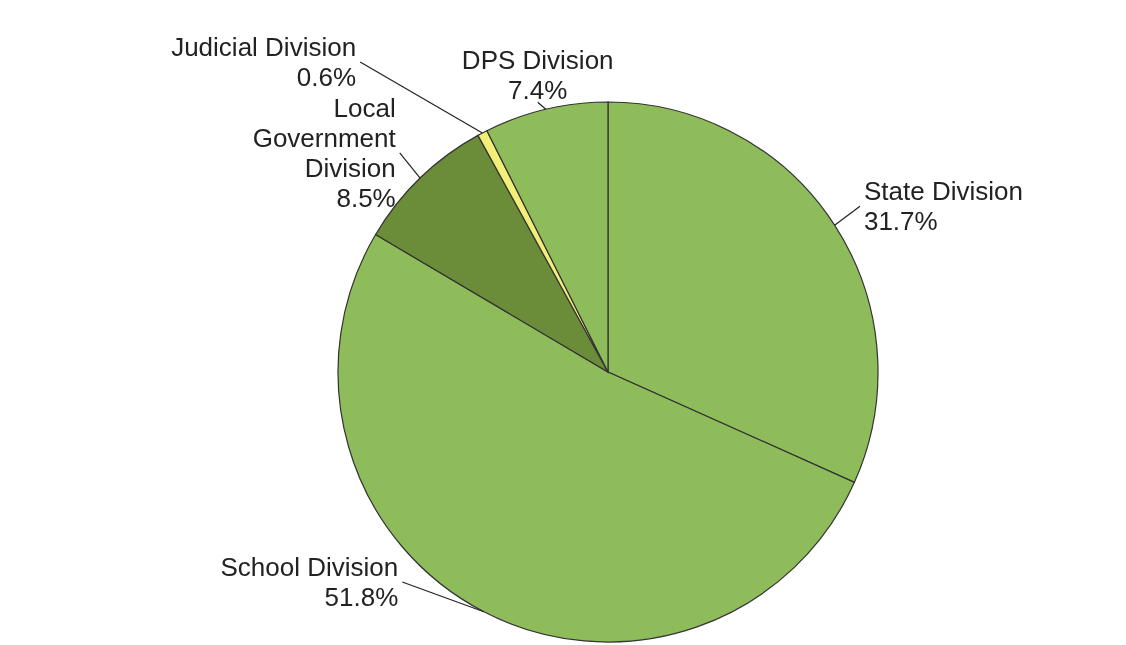  Describe the element at coordinates (361, 597) in the screenshot. I see `data-label: 51.8%` at that location.